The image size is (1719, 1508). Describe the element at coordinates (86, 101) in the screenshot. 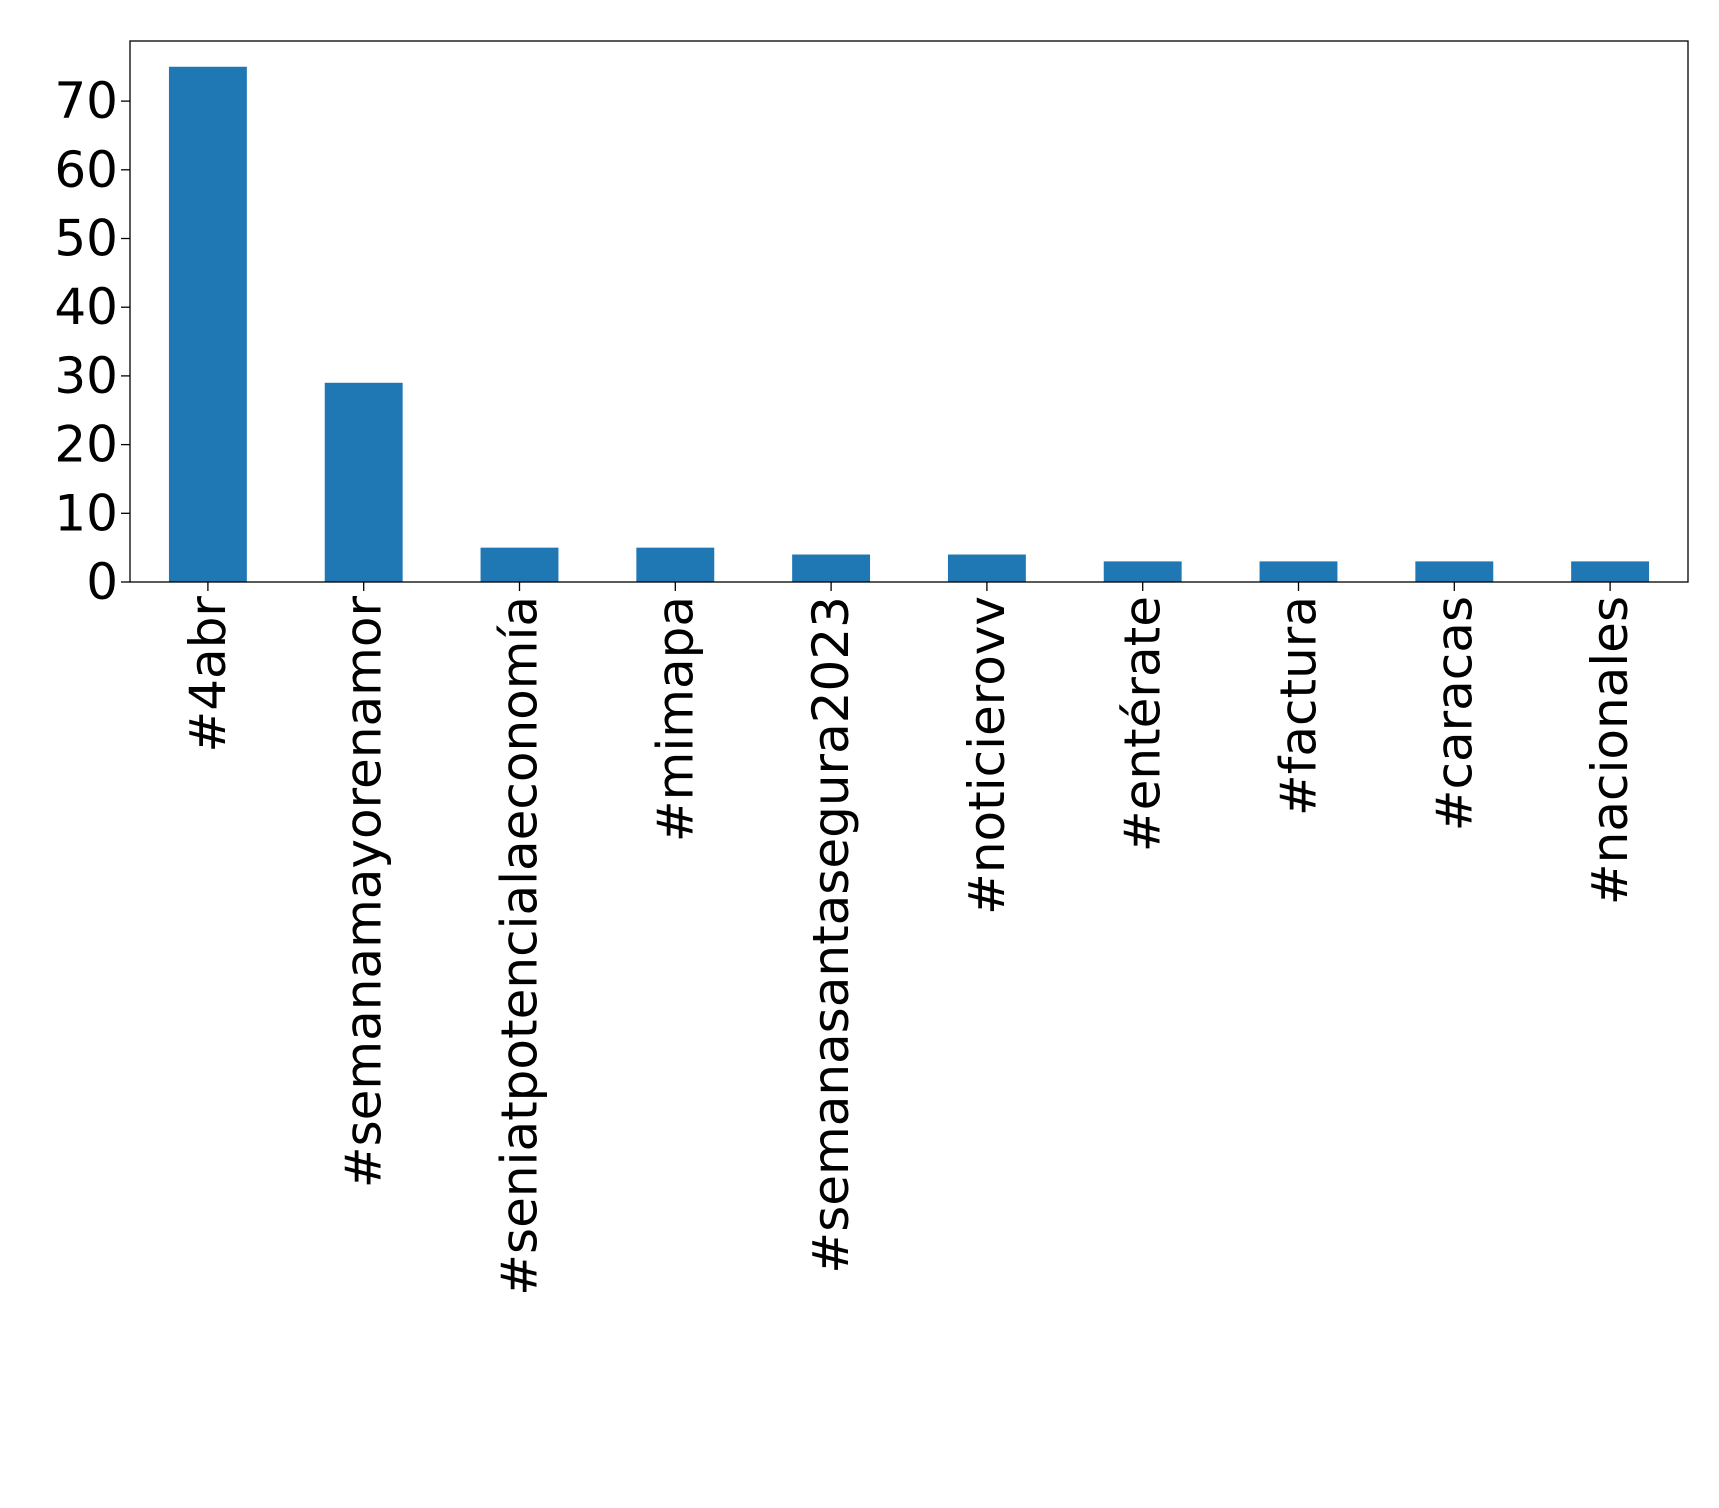

I see `y-tick-label-7: 70` at that location.